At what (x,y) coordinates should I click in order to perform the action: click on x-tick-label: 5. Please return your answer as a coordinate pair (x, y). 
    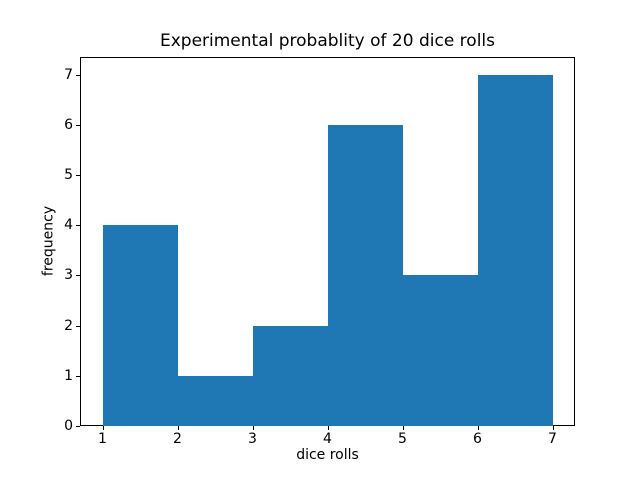
    Looking at the image, I should click on (402, 439).